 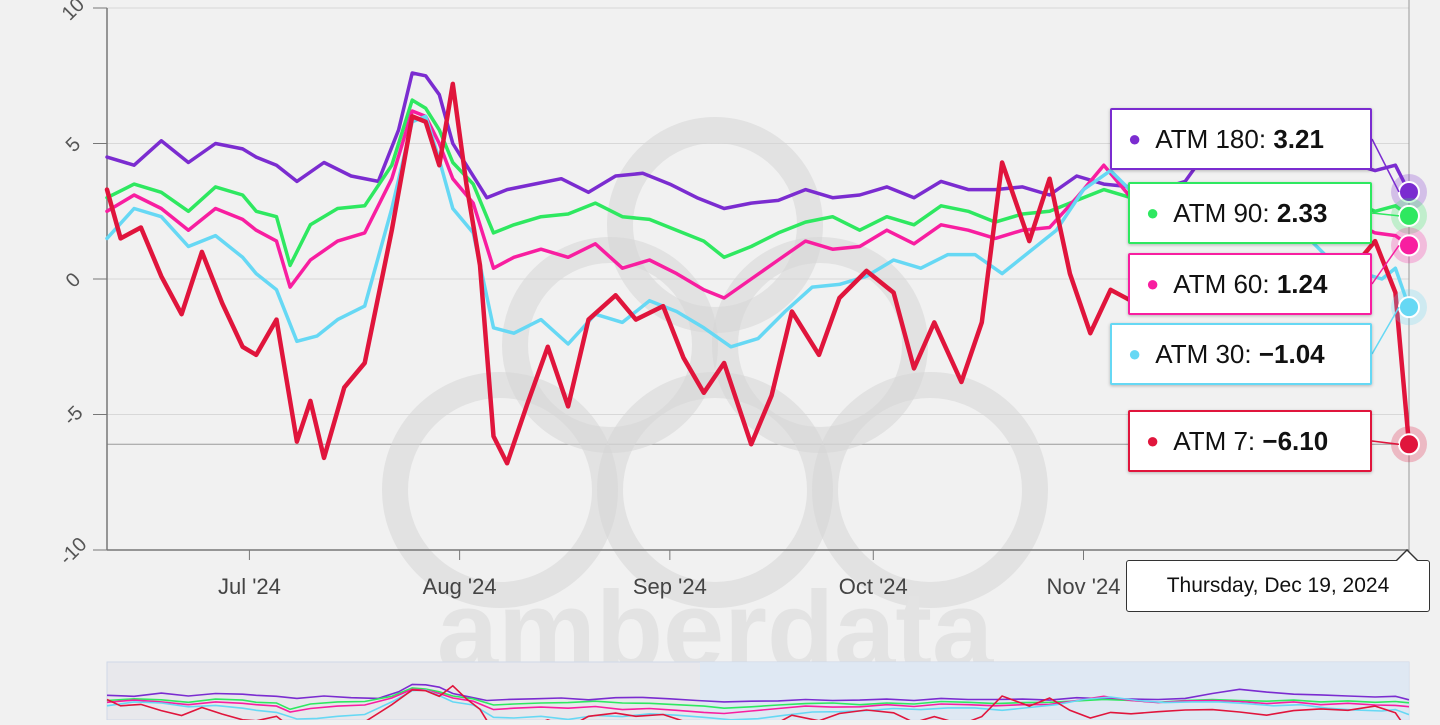 I want to click on hover-date-label: Thursday, Dec 19, 2024, so click(x=1278, y=580).